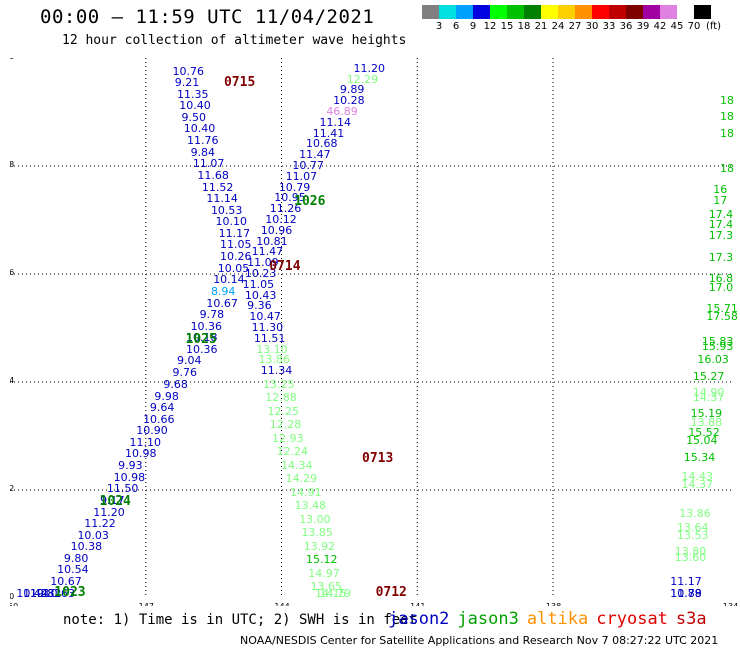  I want to click on wave-height-label: 10.63, so click(59, 593).